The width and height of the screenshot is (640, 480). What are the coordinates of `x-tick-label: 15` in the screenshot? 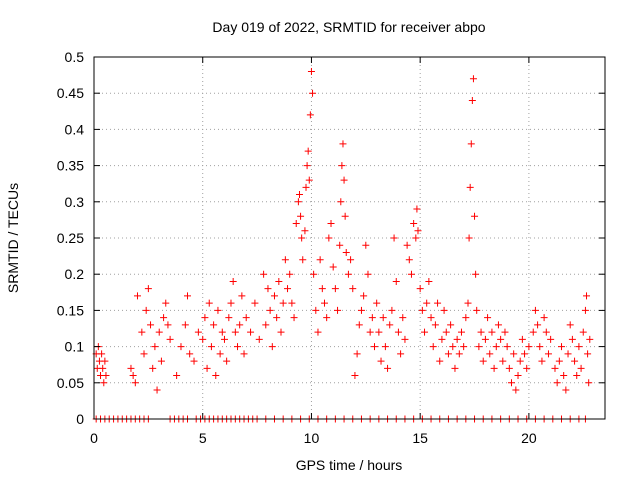 It's located at (420, 438).